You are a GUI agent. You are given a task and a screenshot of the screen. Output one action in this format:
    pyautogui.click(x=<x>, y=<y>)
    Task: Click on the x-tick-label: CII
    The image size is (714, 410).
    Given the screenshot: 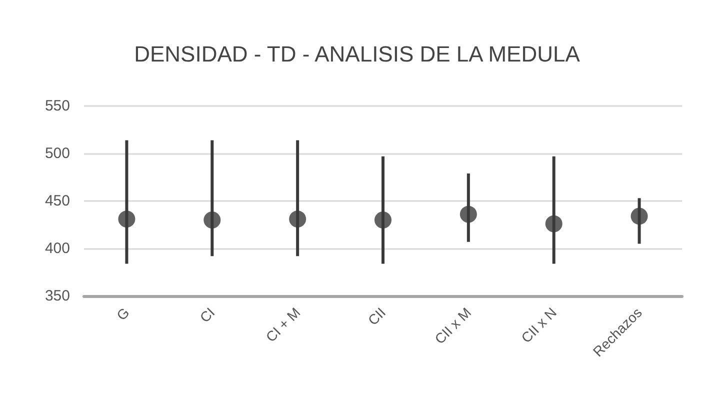 What is the action you would take?
    pyautogui.click(x=376, y=316)
    